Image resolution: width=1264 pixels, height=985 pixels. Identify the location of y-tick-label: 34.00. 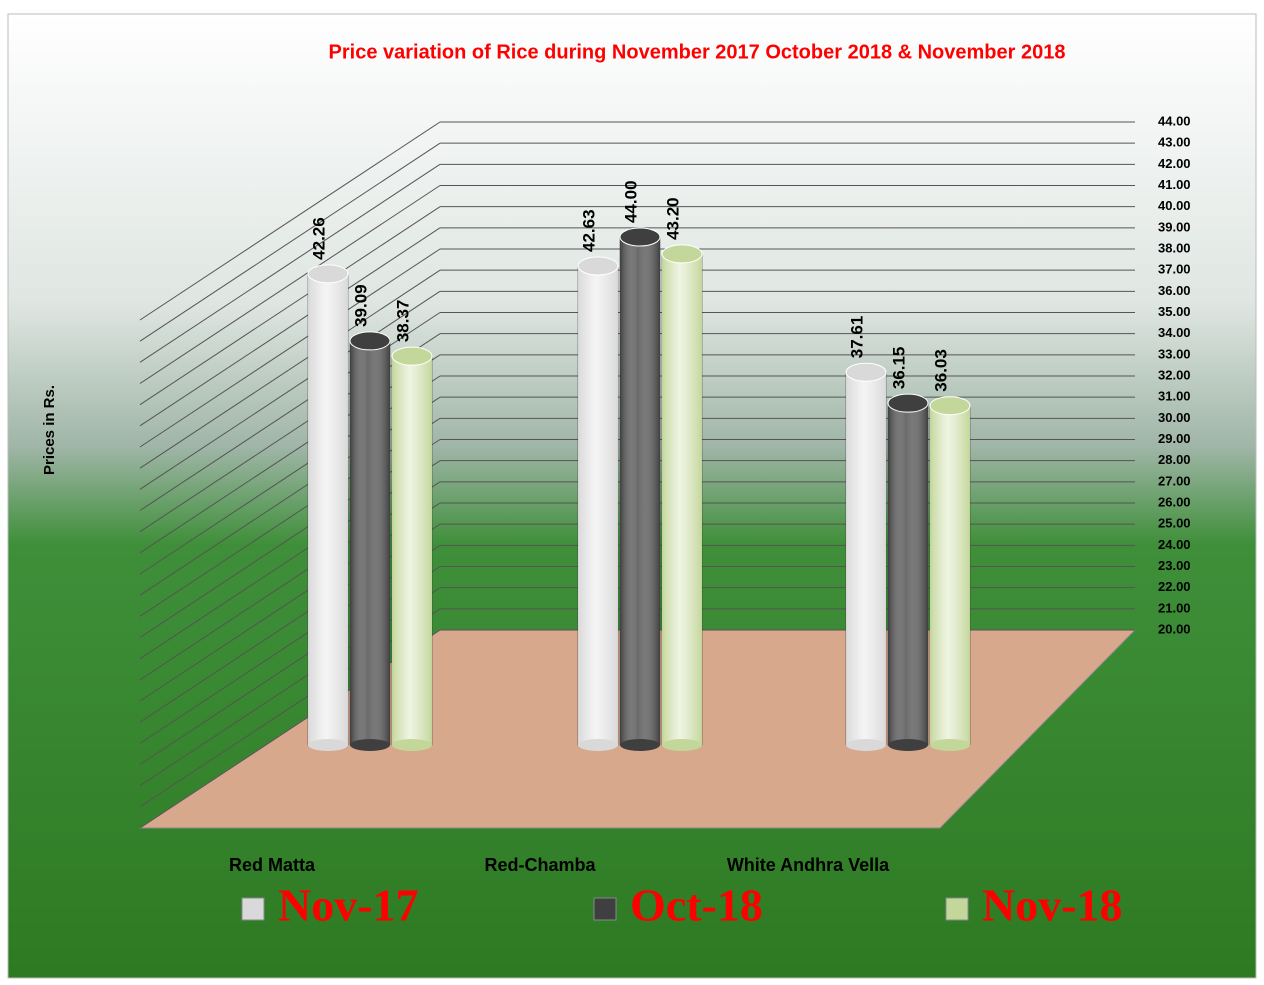
(1174, 332).